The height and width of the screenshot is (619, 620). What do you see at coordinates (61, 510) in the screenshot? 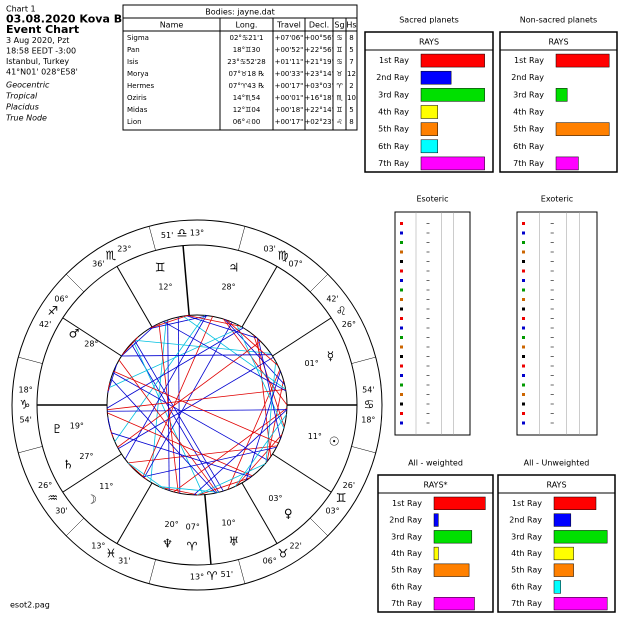
I see `cusp-min: 30'` at bounding box center [61, 510].